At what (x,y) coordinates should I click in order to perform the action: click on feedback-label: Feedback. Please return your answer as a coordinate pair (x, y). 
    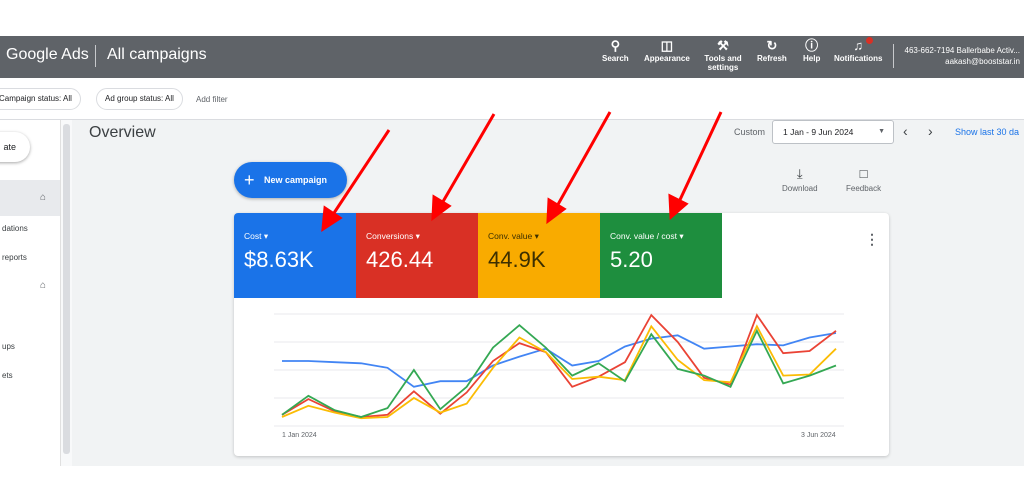
    Looking at the image, I should click on (864, 188).